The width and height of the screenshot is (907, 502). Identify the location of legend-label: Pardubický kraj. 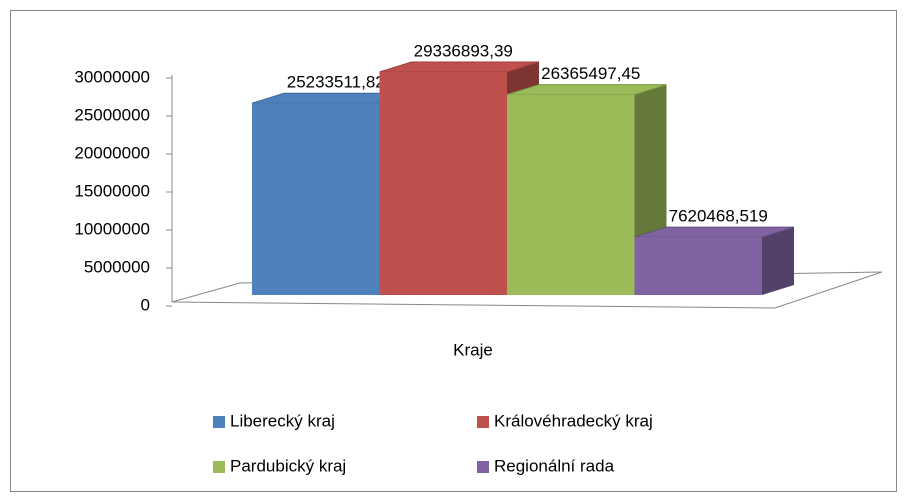
(288, 465).